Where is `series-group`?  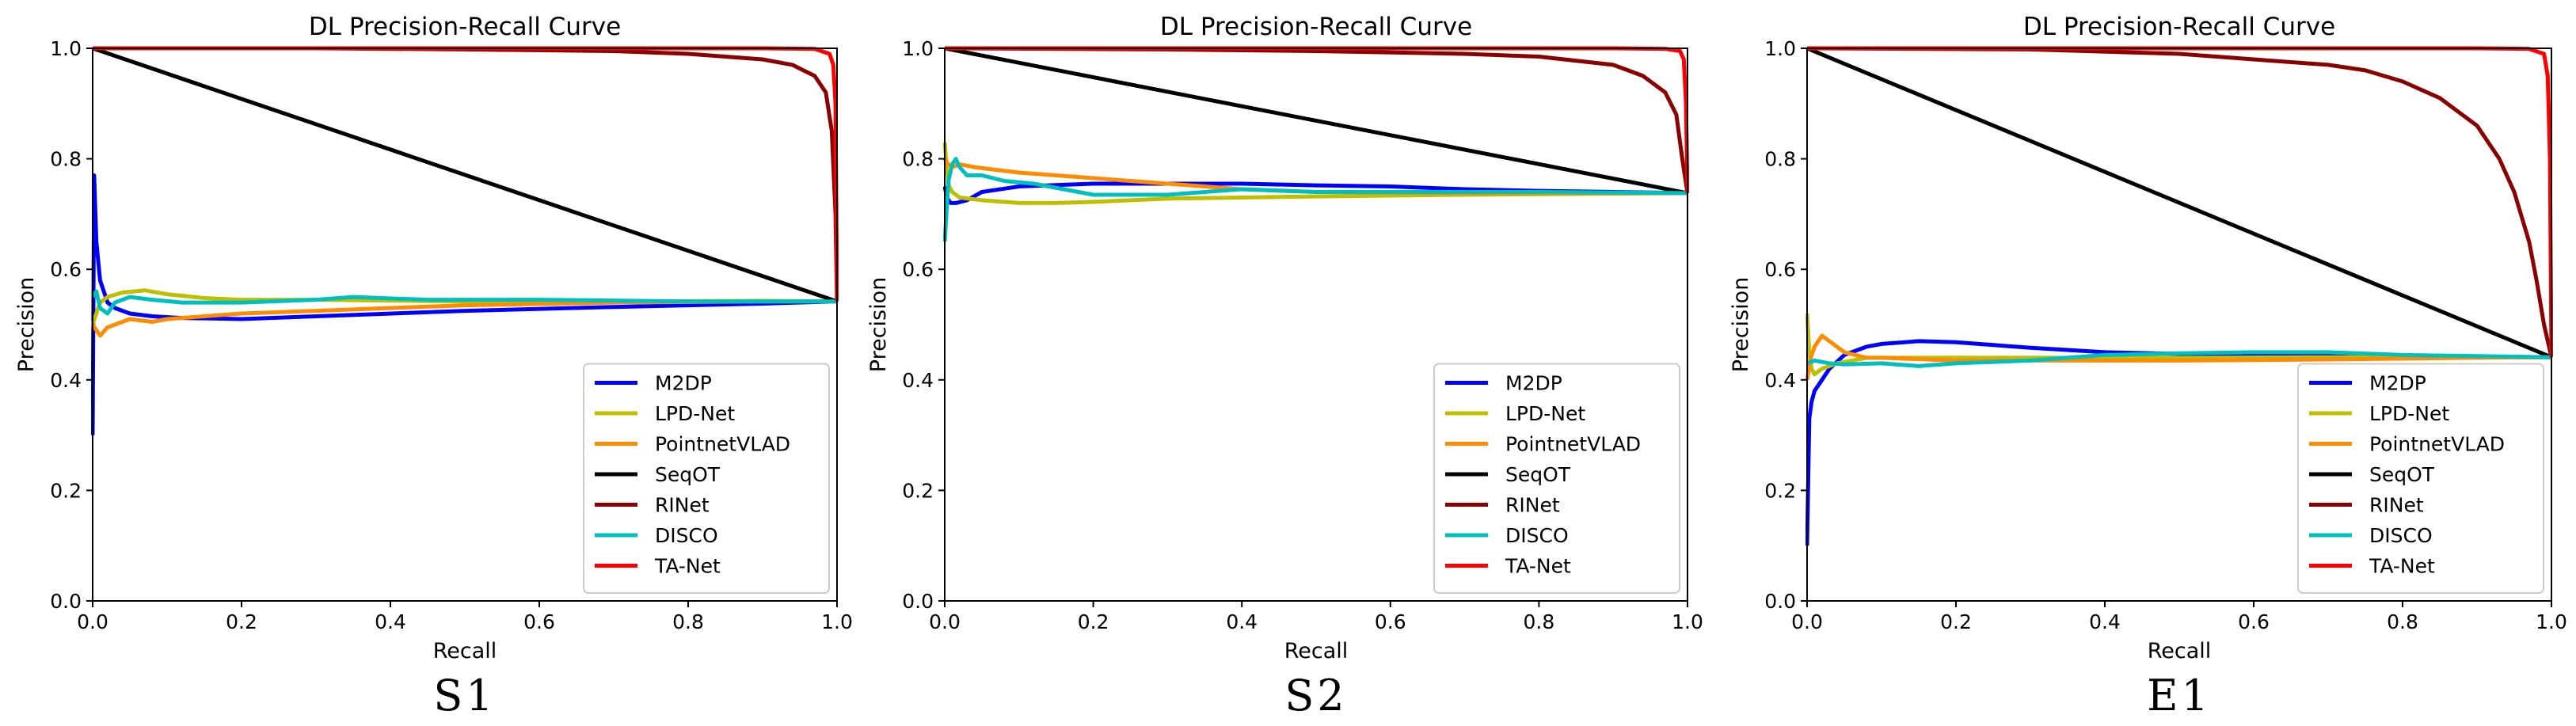 series-group is located at coordinates (1316, 144).